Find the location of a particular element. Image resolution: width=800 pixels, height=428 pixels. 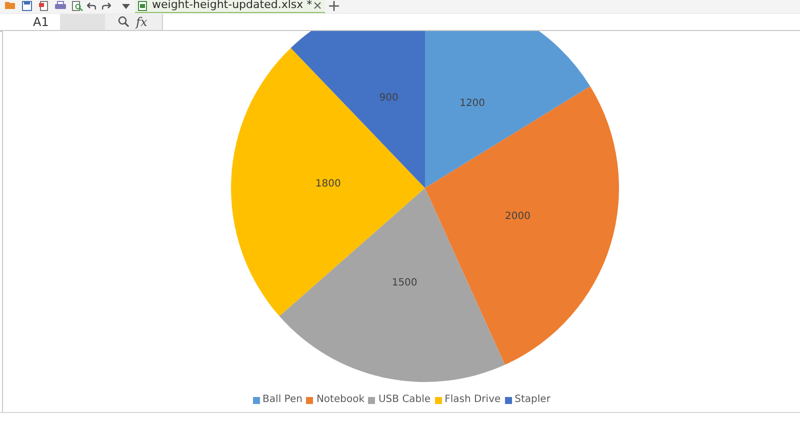

data-label: 1800 is located at coordinates (328, 184).